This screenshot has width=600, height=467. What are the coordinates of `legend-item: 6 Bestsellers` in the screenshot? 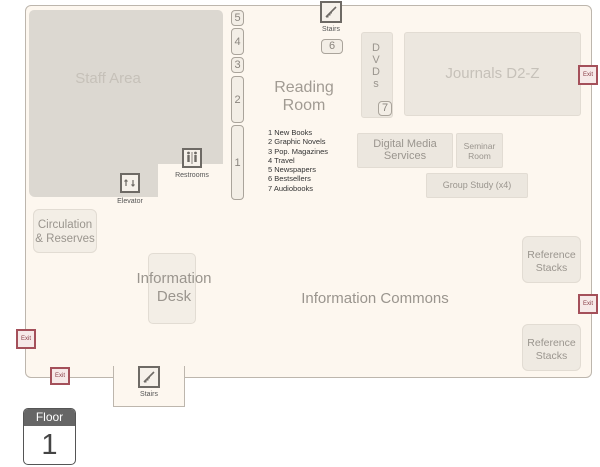 It's located at (289, 179).